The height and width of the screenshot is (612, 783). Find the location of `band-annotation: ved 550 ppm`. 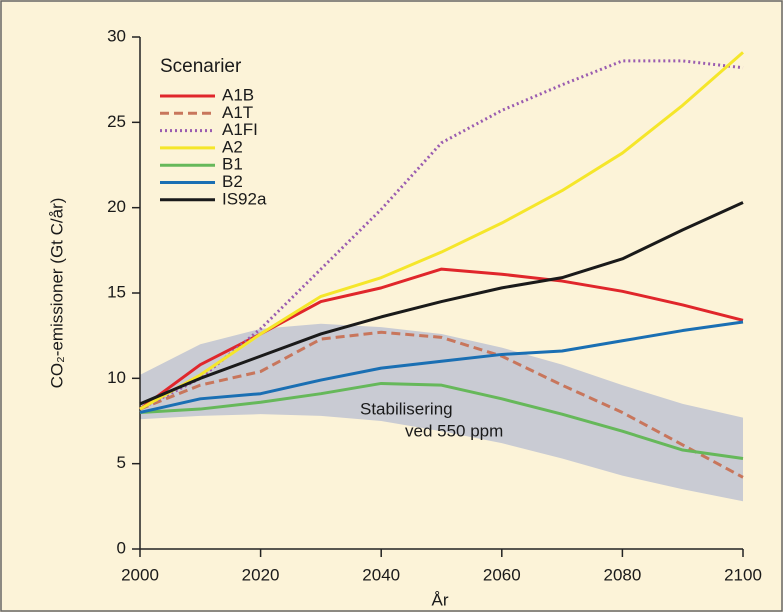

band-annotation: ved 550 ppm is located at coordinates (454, 430).